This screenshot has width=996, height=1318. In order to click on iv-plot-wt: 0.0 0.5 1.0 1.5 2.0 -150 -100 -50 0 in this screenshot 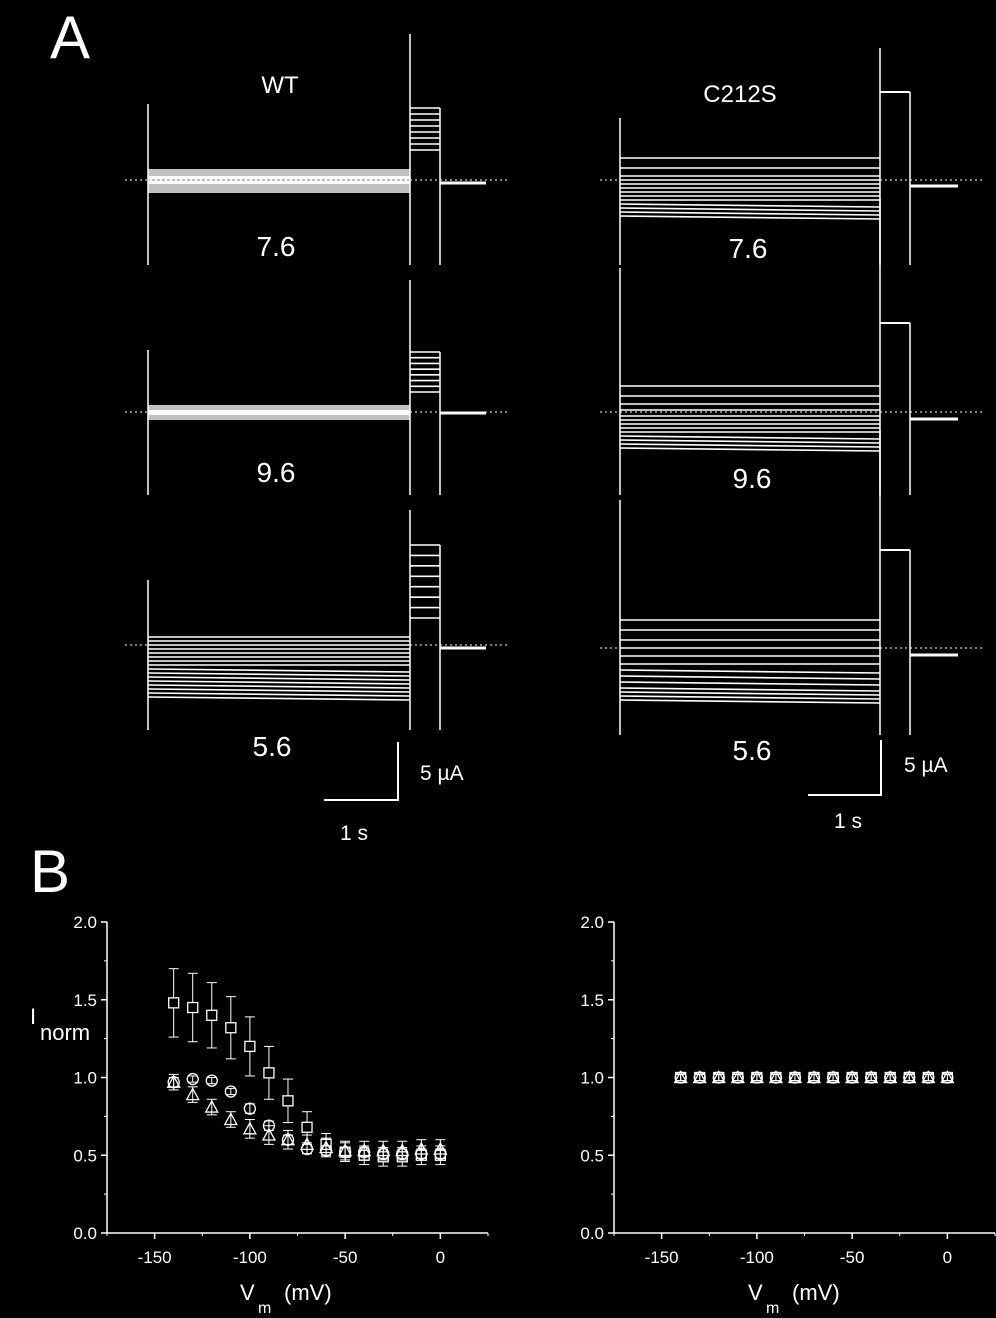, I will do `click(281, 1090)`.